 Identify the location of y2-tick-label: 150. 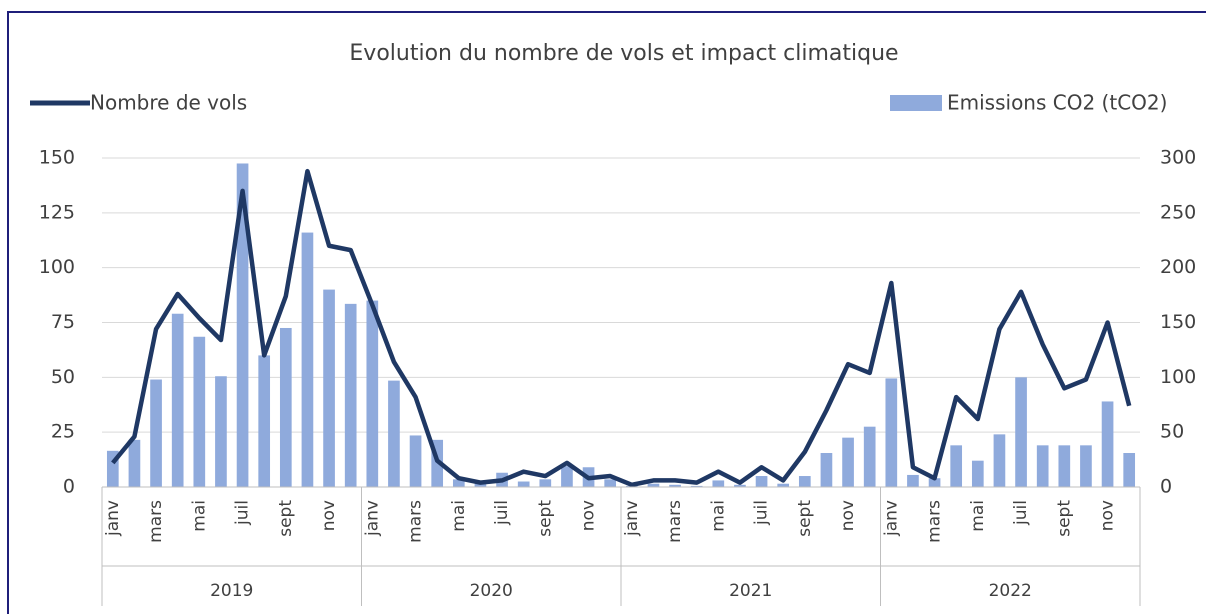
(1178, 322).